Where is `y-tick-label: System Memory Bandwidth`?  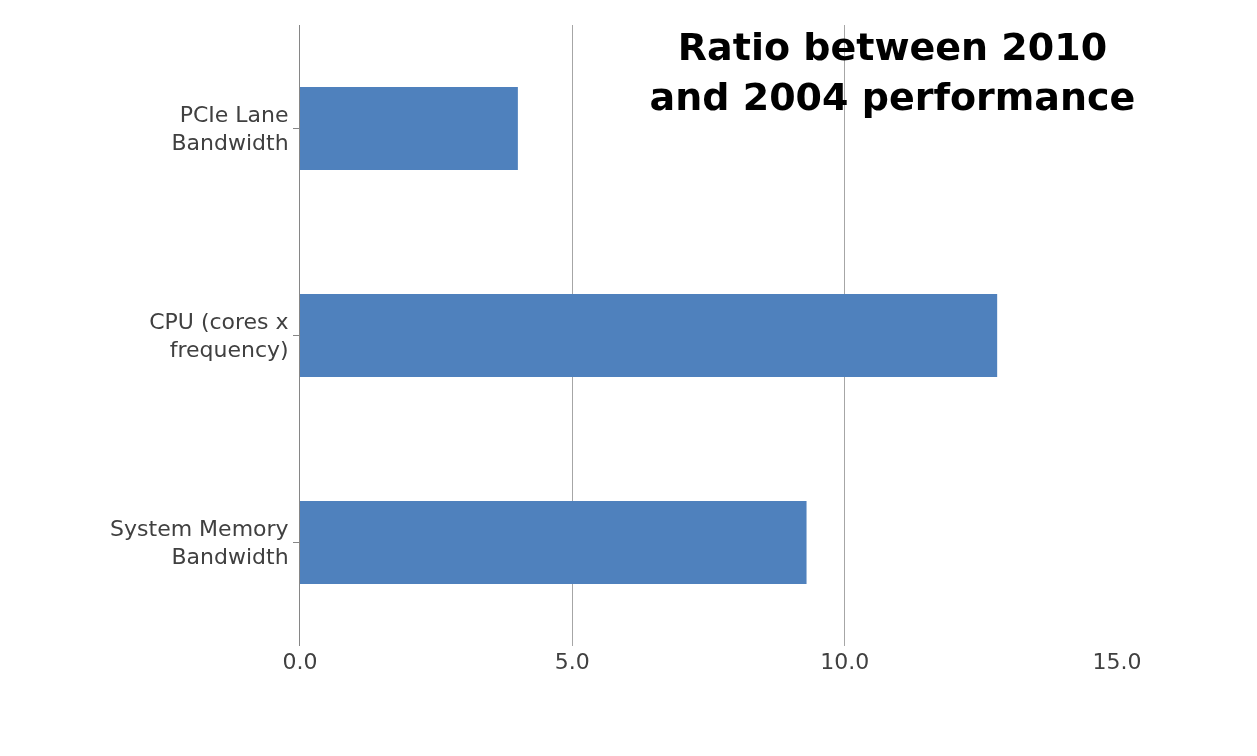
y-tick-label: System Memory Bandwidth is located at coordinates (199, 542).